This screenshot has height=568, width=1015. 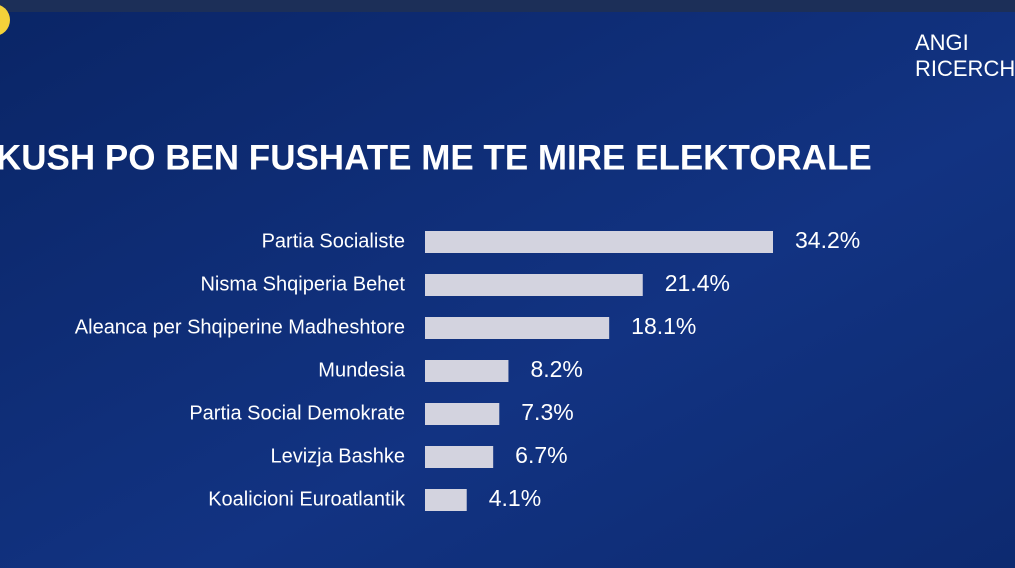 What do you see at coordinates (942, 42) in the screenshot?
I see `logo-line: ANGI` at bounding box center [942, 42].